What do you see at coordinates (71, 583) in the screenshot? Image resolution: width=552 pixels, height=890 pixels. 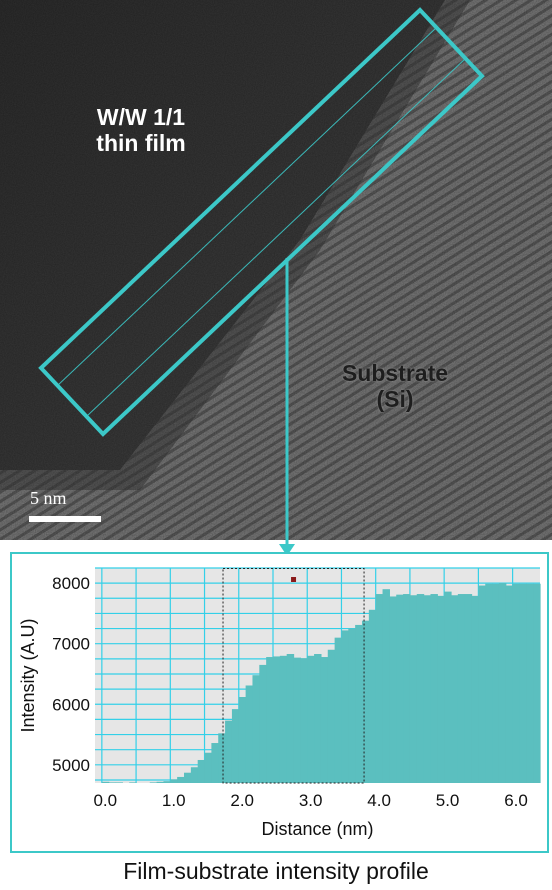 I see `y-tick-label: 8000` at bounding box center [71, 583].